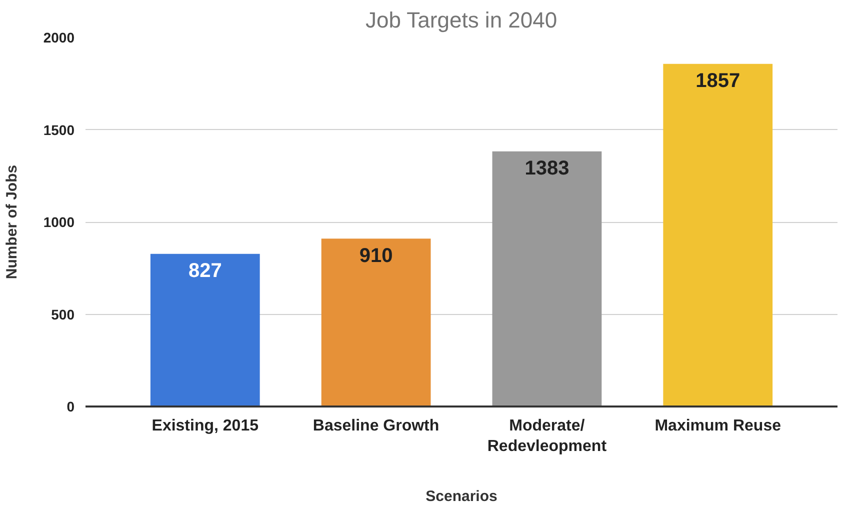 Image resolution: width=847 pixels, height=507 pixels. I want to click on data-label: 910, so click(376, 255).